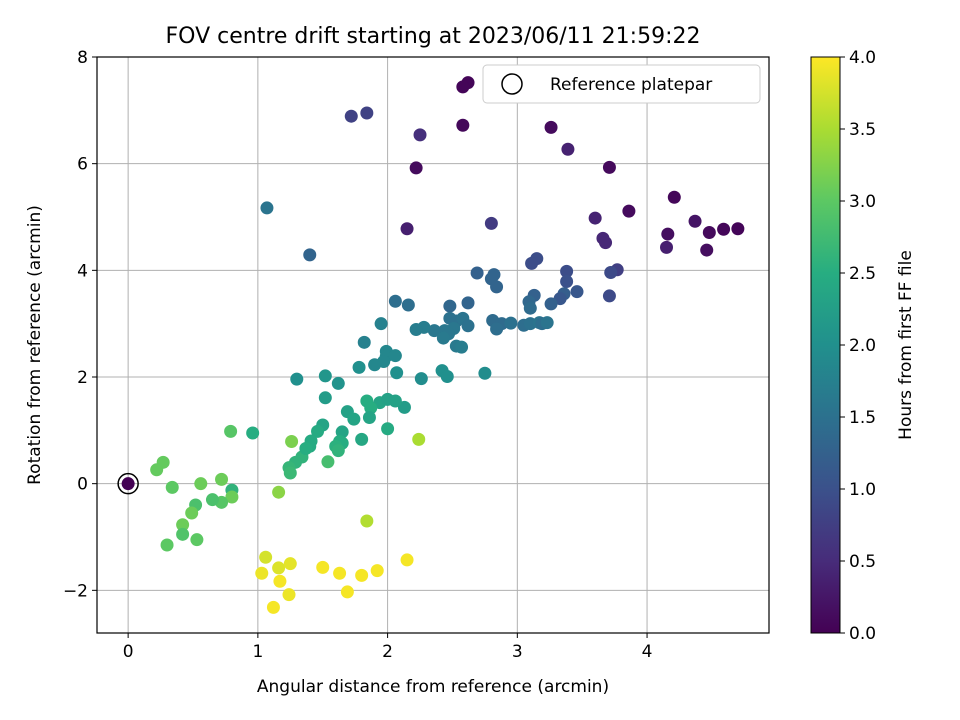 The height and width of the screenshot is (720, 960). I want to click on colorbar-tick-label: 2.0, so click(862, 346).